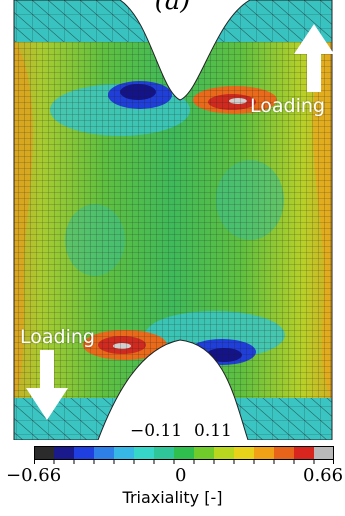  I want to click on colorbar-tick-mid-pos: 0.11, so click(213, 431).